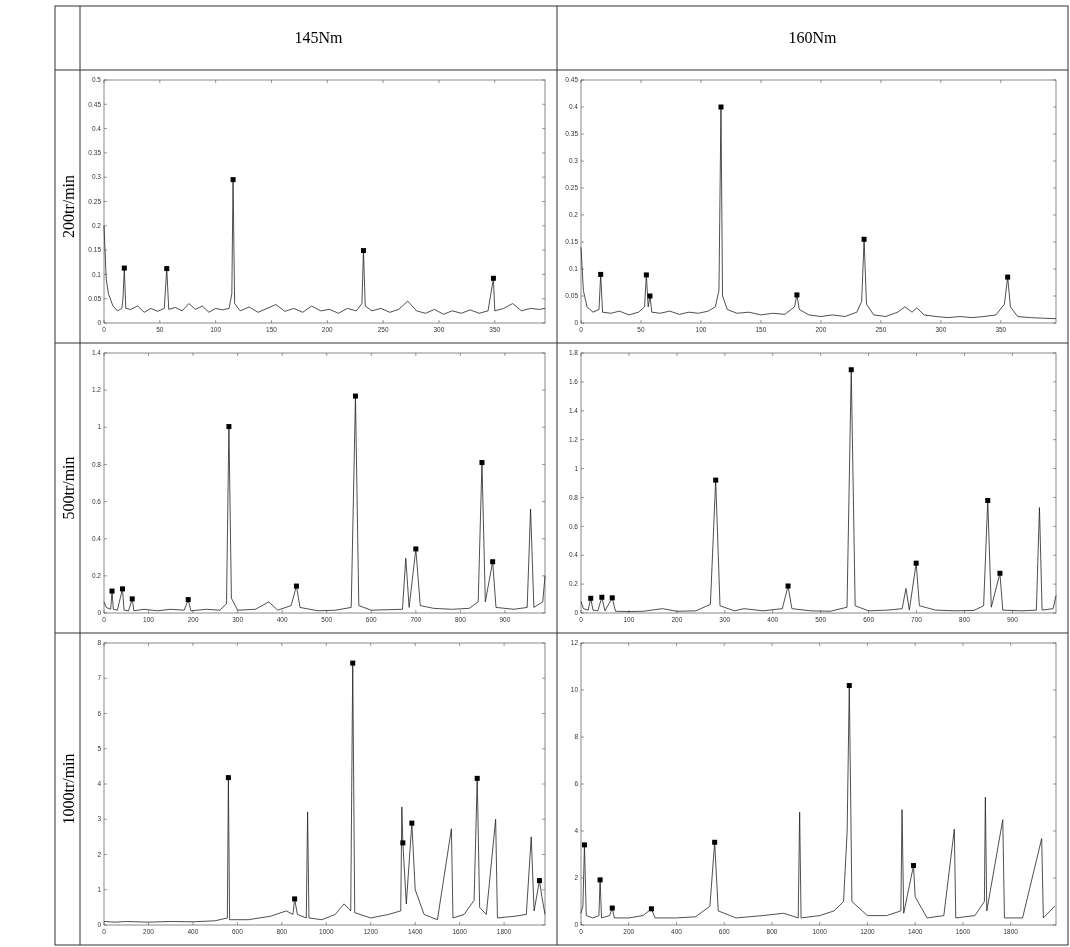 This screenshot has height=947, width=1070. What do you see at coordinates (68, 488) in the screenshot?
I see `y-axis-title: 500tr/min` at bounding box center [68, 488].